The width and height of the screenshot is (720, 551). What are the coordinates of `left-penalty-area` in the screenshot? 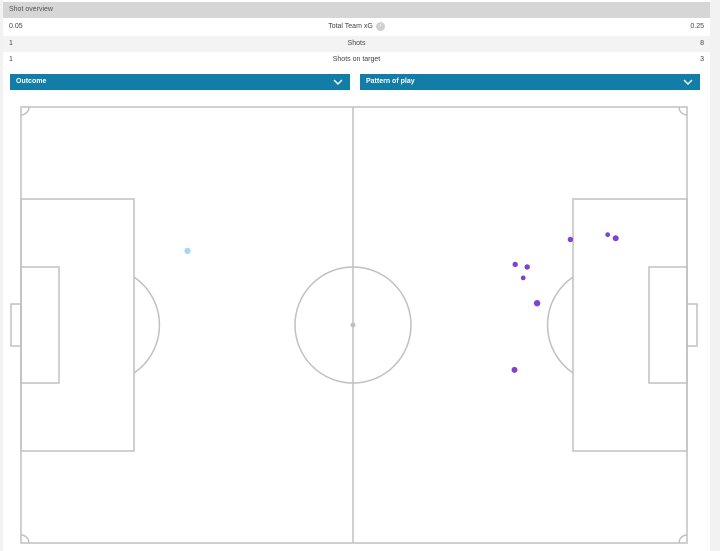 It's located at (77, 325).